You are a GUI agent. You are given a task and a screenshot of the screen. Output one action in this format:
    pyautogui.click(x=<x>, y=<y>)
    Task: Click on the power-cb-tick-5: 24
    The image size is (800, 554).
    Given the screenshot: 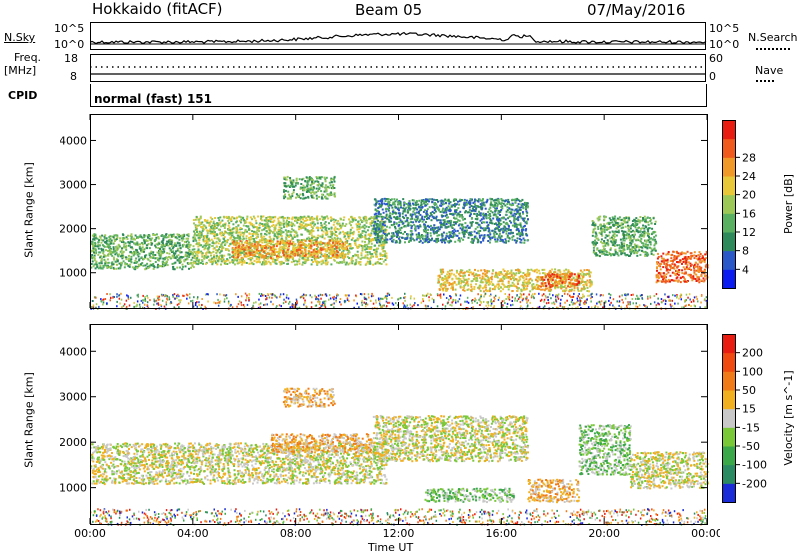 What is the action you would take?
    pyautogui.click(x=749, y=176)
    